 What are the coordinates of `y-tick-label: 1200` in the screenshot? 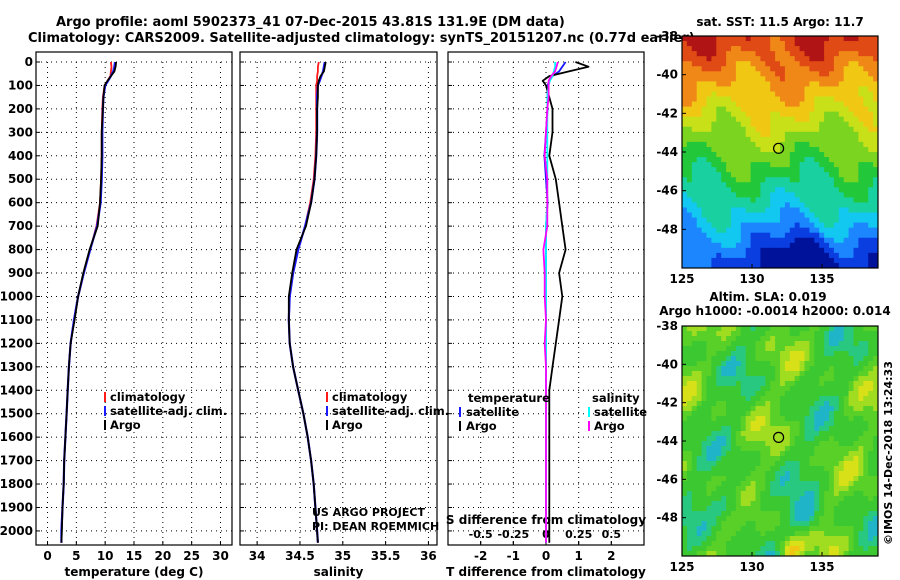 It's located at (16, 343).